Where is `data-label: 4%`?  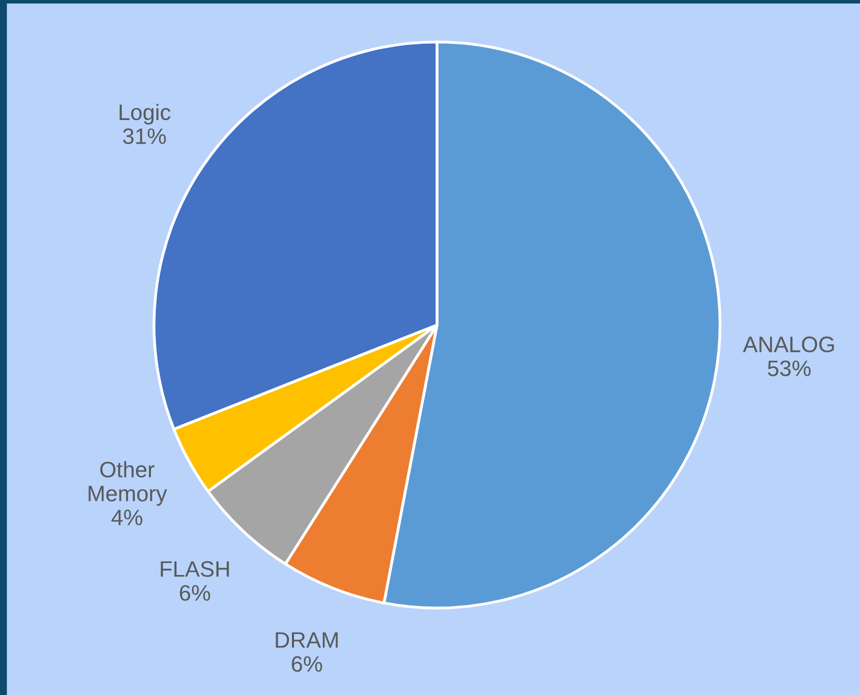 data-label: 4% is located at coordinates (126, 518).